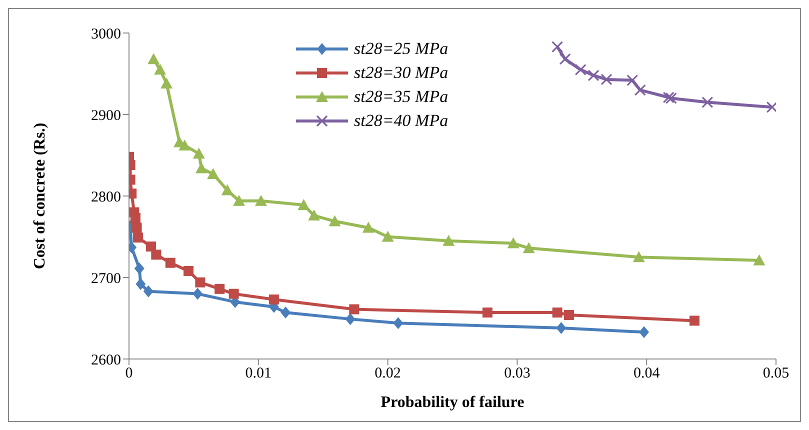 This screenshot has height=430, width=809. I want to click on y-tick-label: 2600, so click(106, 360).